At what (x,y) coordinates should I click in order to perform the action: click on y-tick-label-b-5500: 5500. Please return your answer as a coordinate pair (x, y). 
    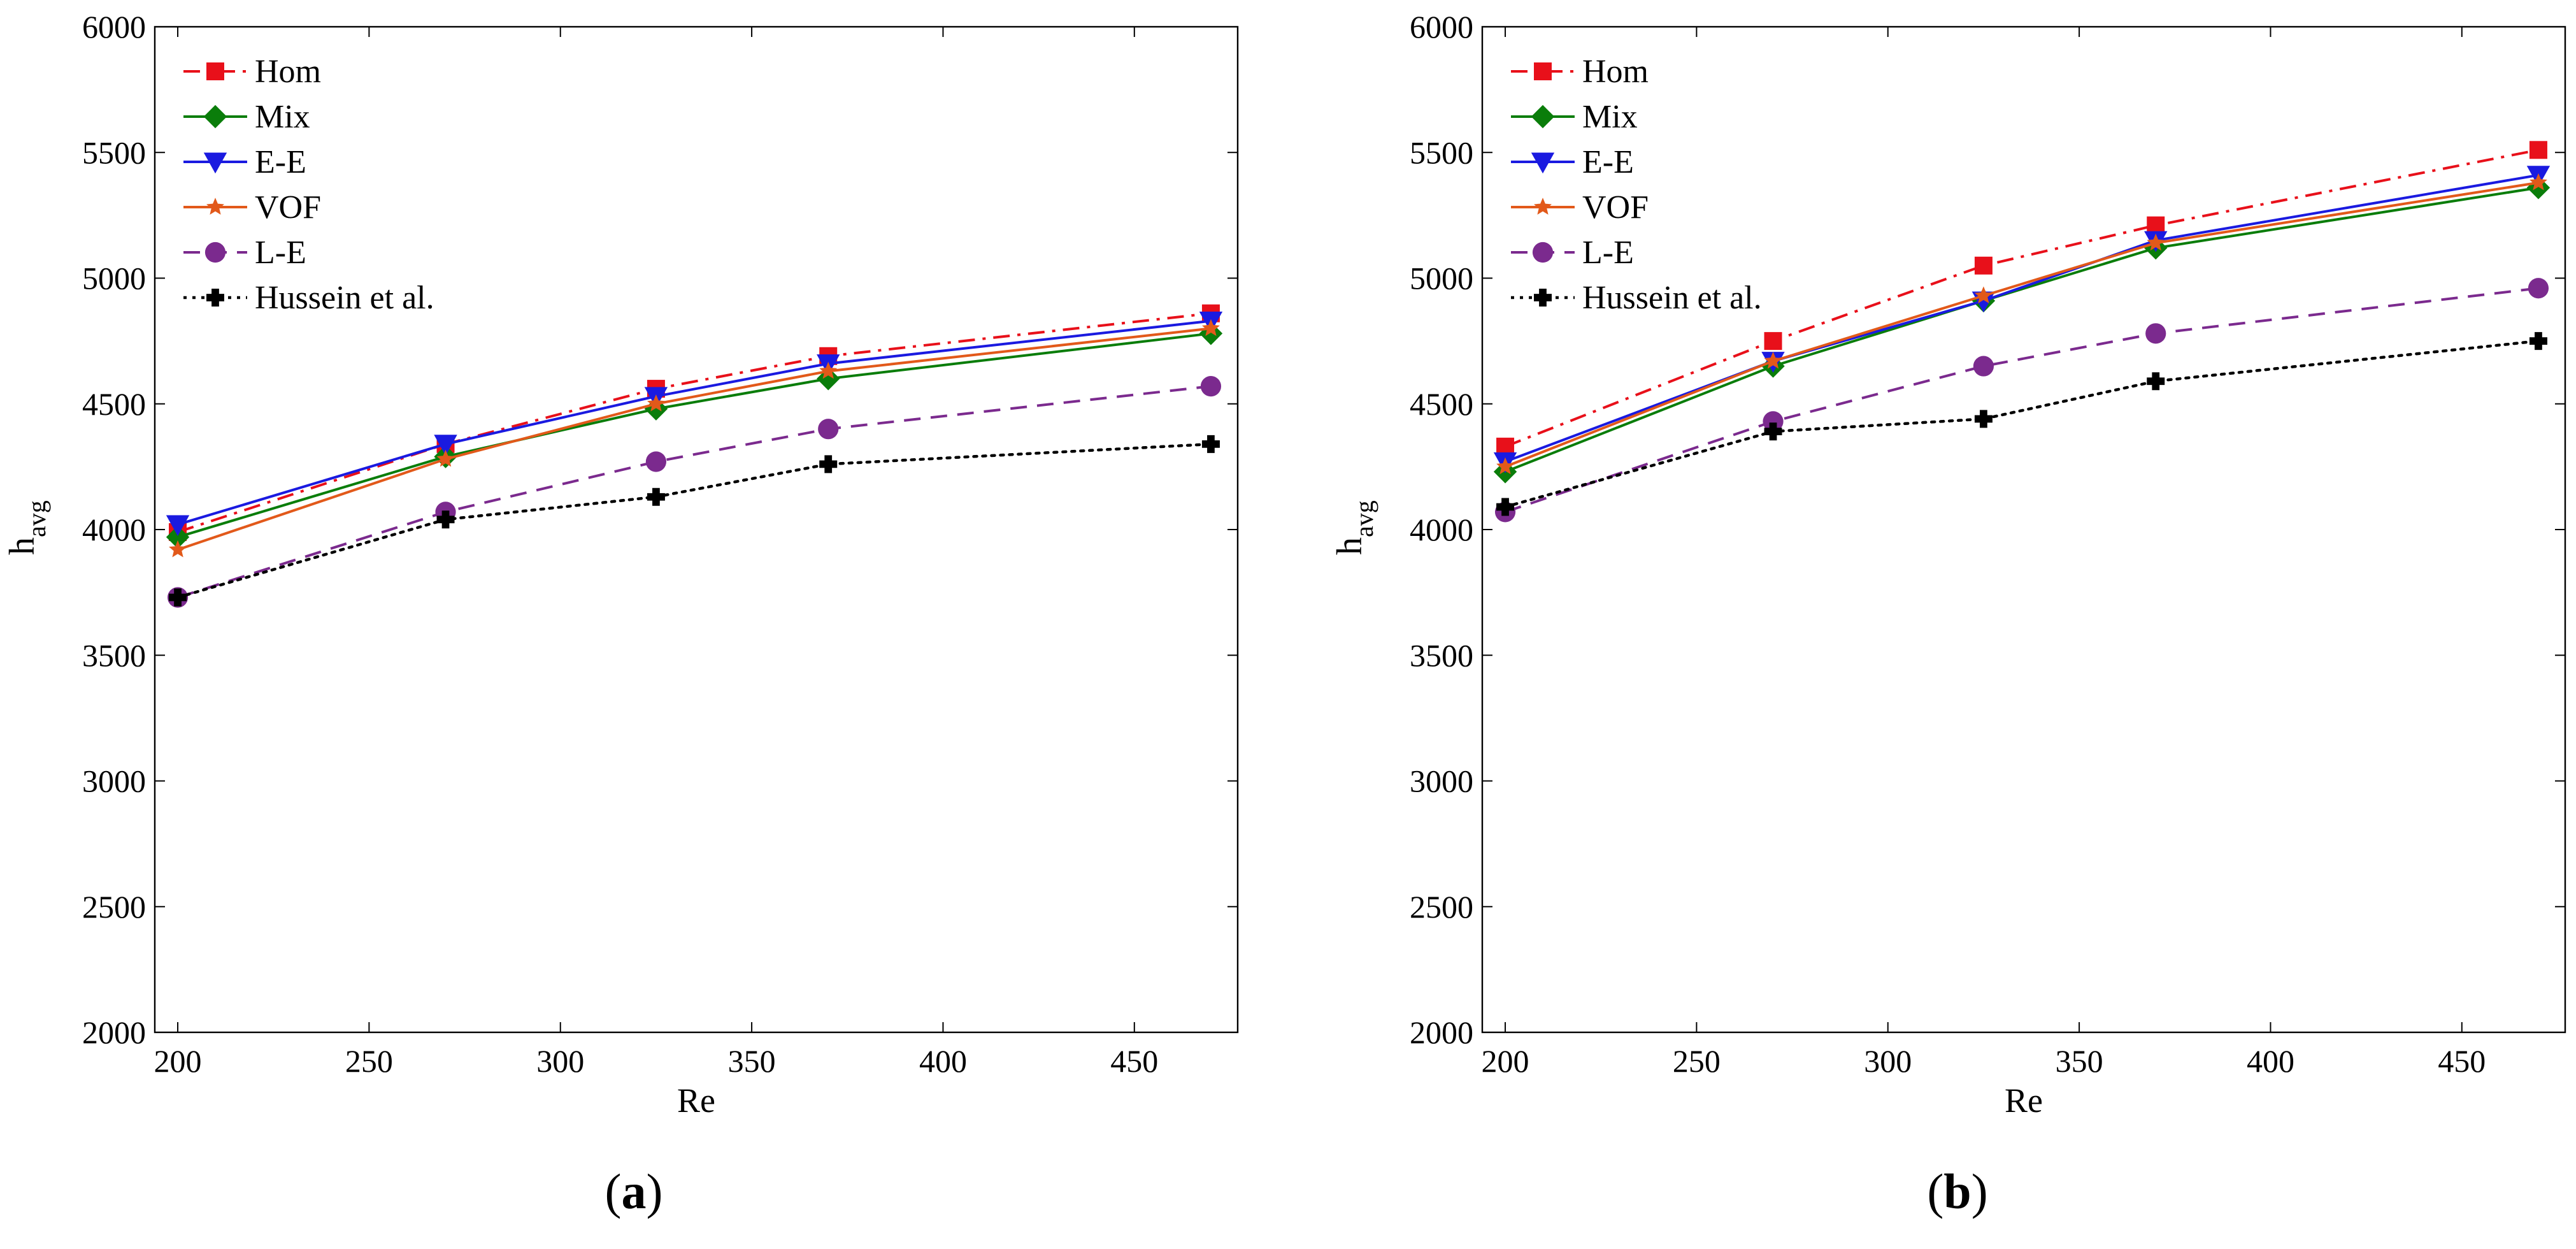
    Looking at the image, I should click on (1442, 152).